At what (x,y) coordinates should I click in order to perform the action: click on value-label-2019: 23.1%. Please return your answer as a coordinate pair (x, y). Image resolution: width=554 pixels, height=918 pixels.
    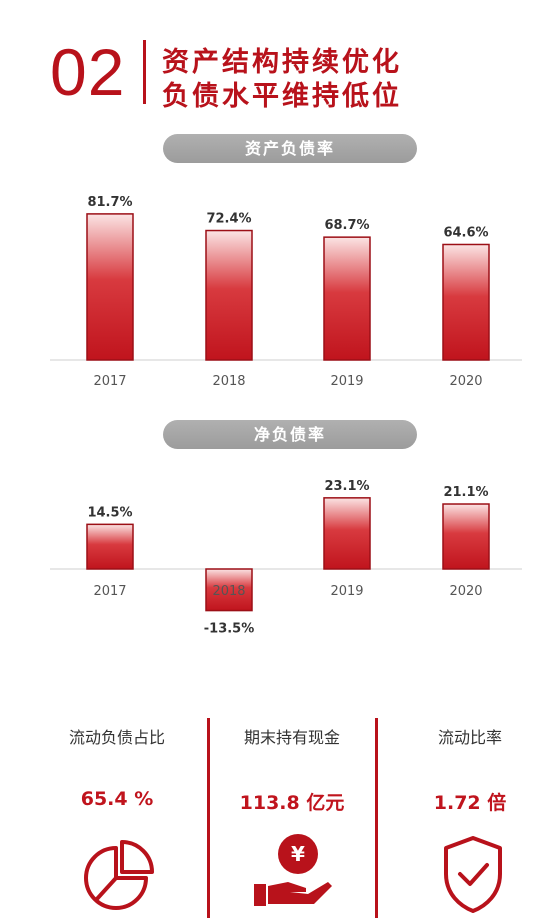
    Looking at the image, I should click on (346, 486).